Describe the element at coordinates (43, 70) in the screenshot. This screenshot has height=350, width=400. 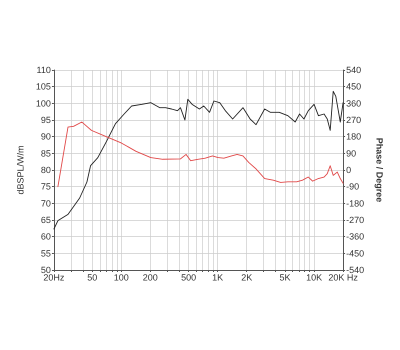
I see `y-tick-label: 110` at that location.